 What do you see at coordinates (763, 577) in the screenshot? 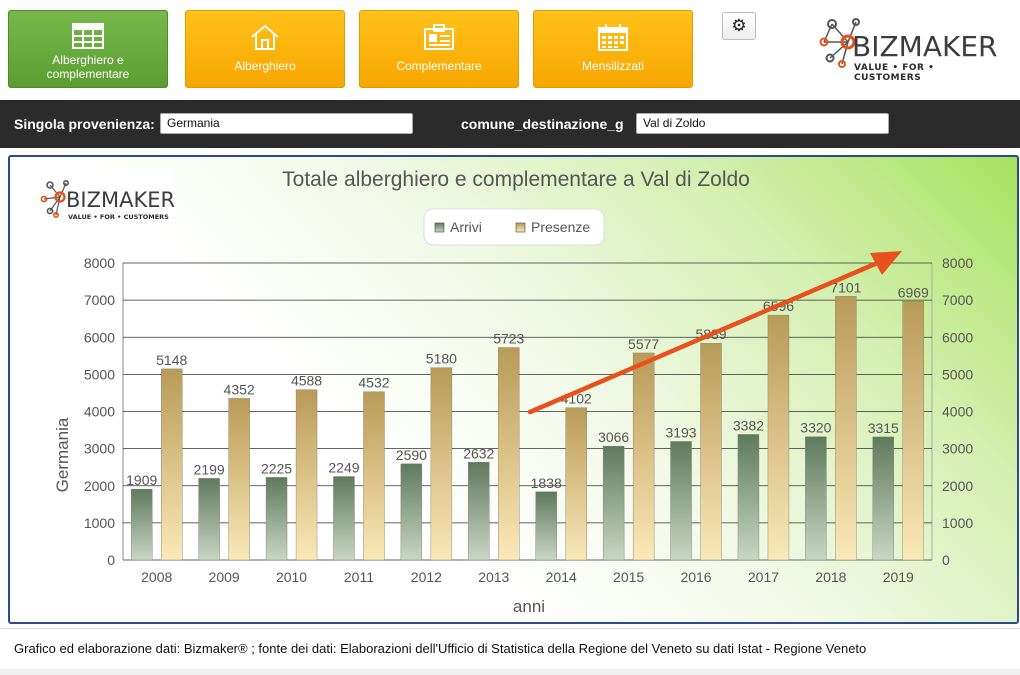
I see `x-tick-label: 2017` at bounding box center [763, 577].